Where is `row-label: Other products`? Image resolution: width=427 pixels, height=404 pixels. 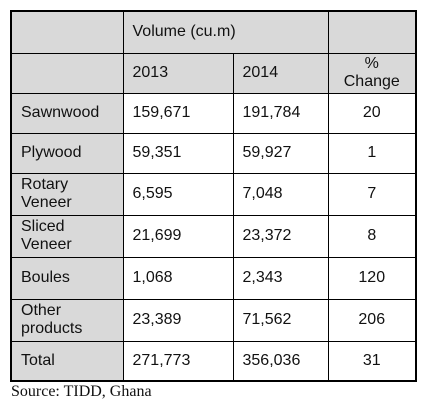
row-label: Other products is located at coordinates (52, 319).